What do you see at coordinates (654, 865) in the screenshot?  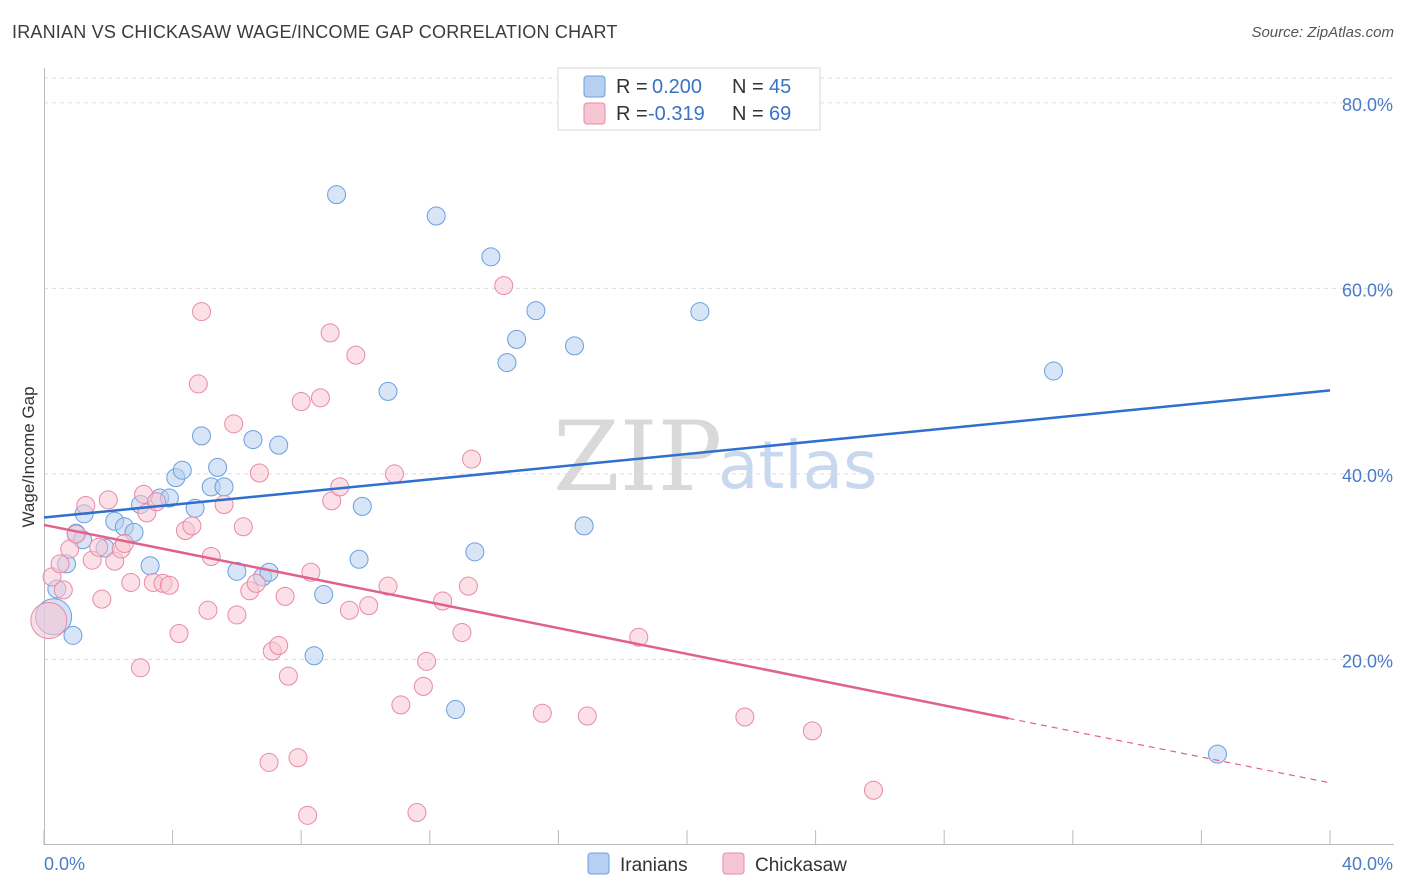 I see `bottom-legend-label-iranians: Iranians` at bounding box center [654, 865].